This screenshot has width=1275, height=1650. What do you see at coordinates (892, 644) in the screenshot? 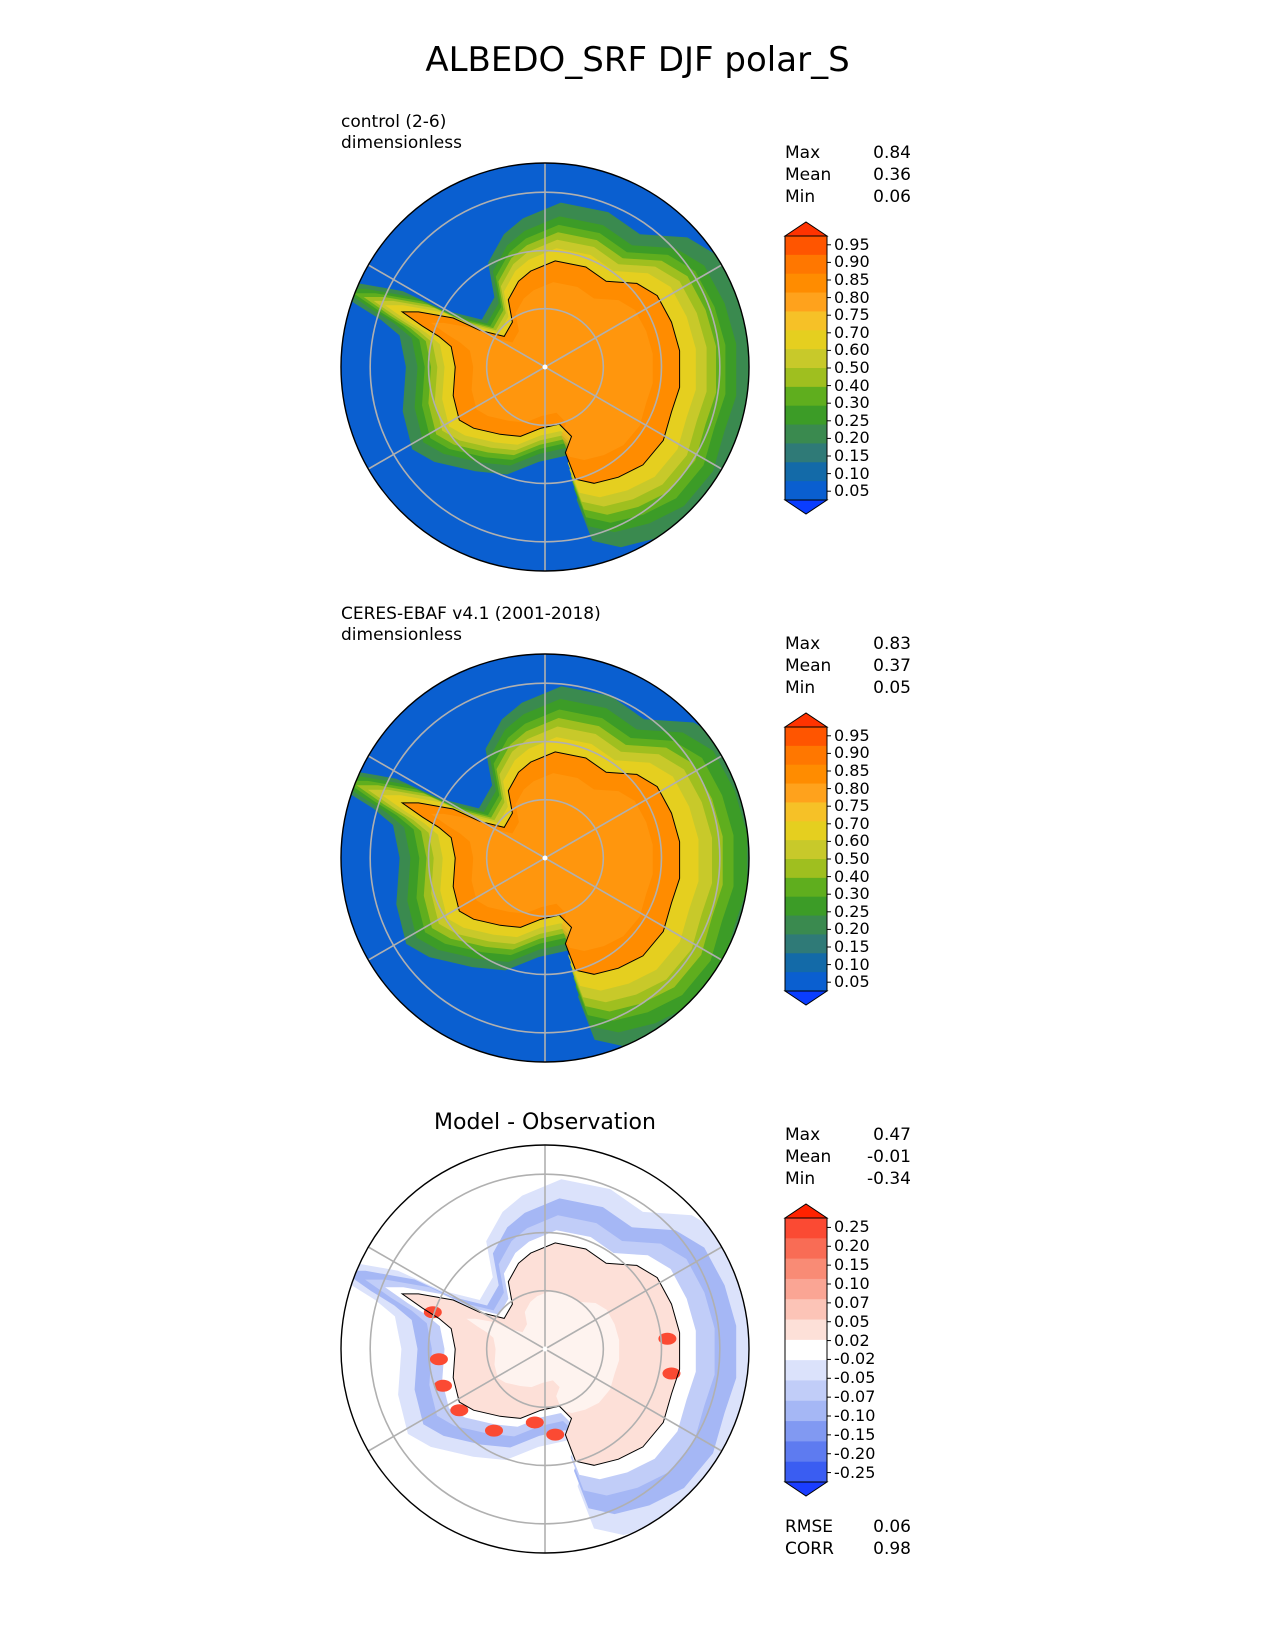
I see `stat-value: 0.83` at bounding box center [892, 644].